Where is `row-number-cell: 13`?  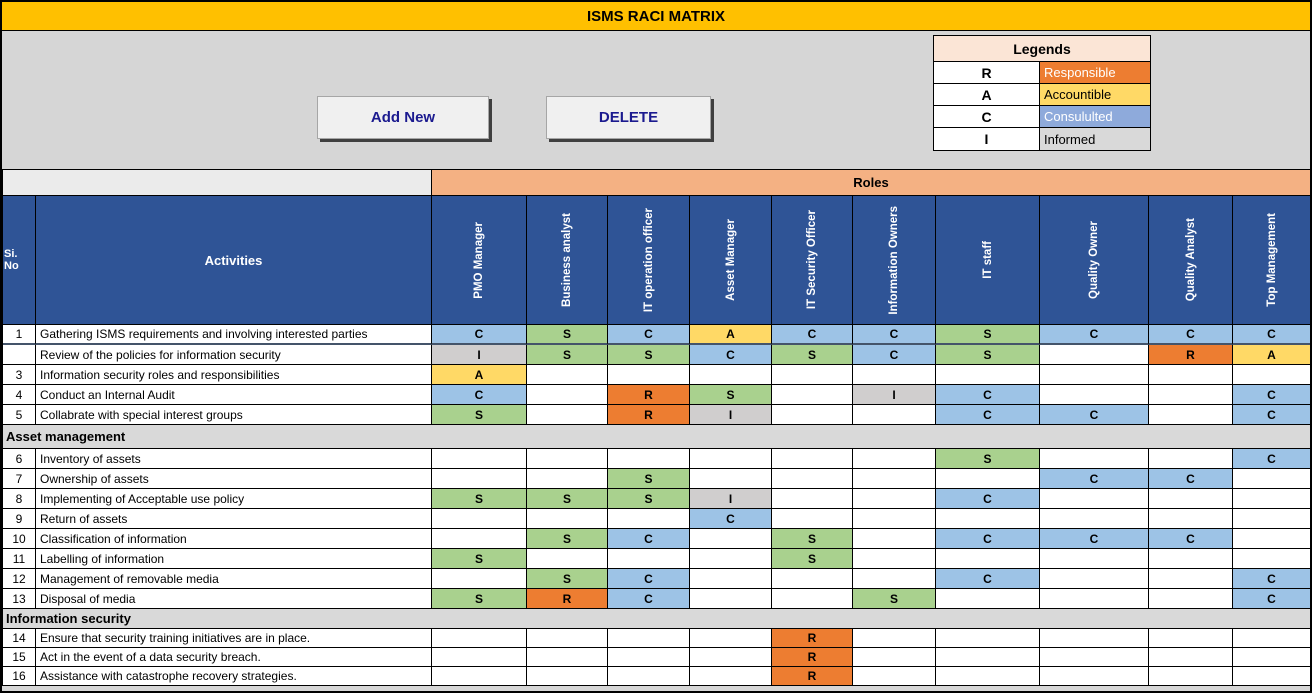
row-number-cell: 13 is located at coordinates (19, 599).